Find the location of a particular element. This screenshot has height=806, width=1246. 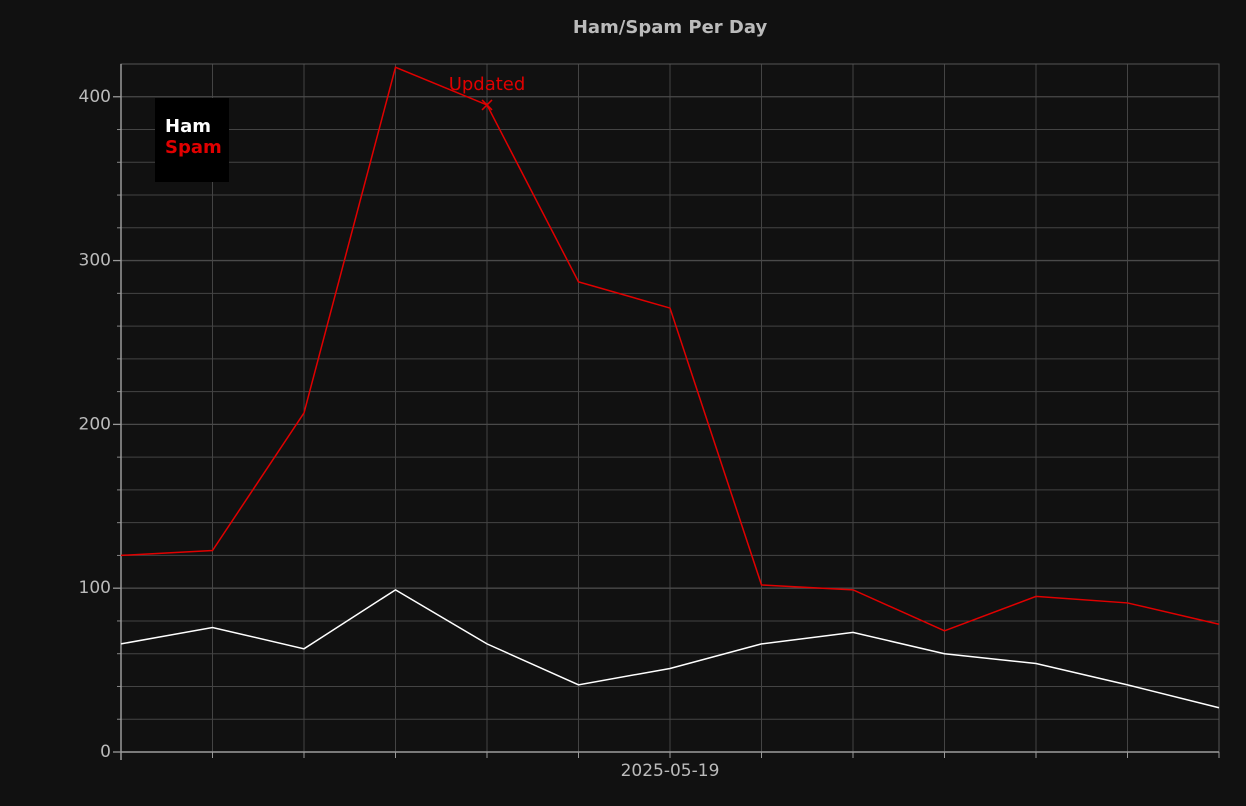

annotation-marker is located at coordinates (487, 105).